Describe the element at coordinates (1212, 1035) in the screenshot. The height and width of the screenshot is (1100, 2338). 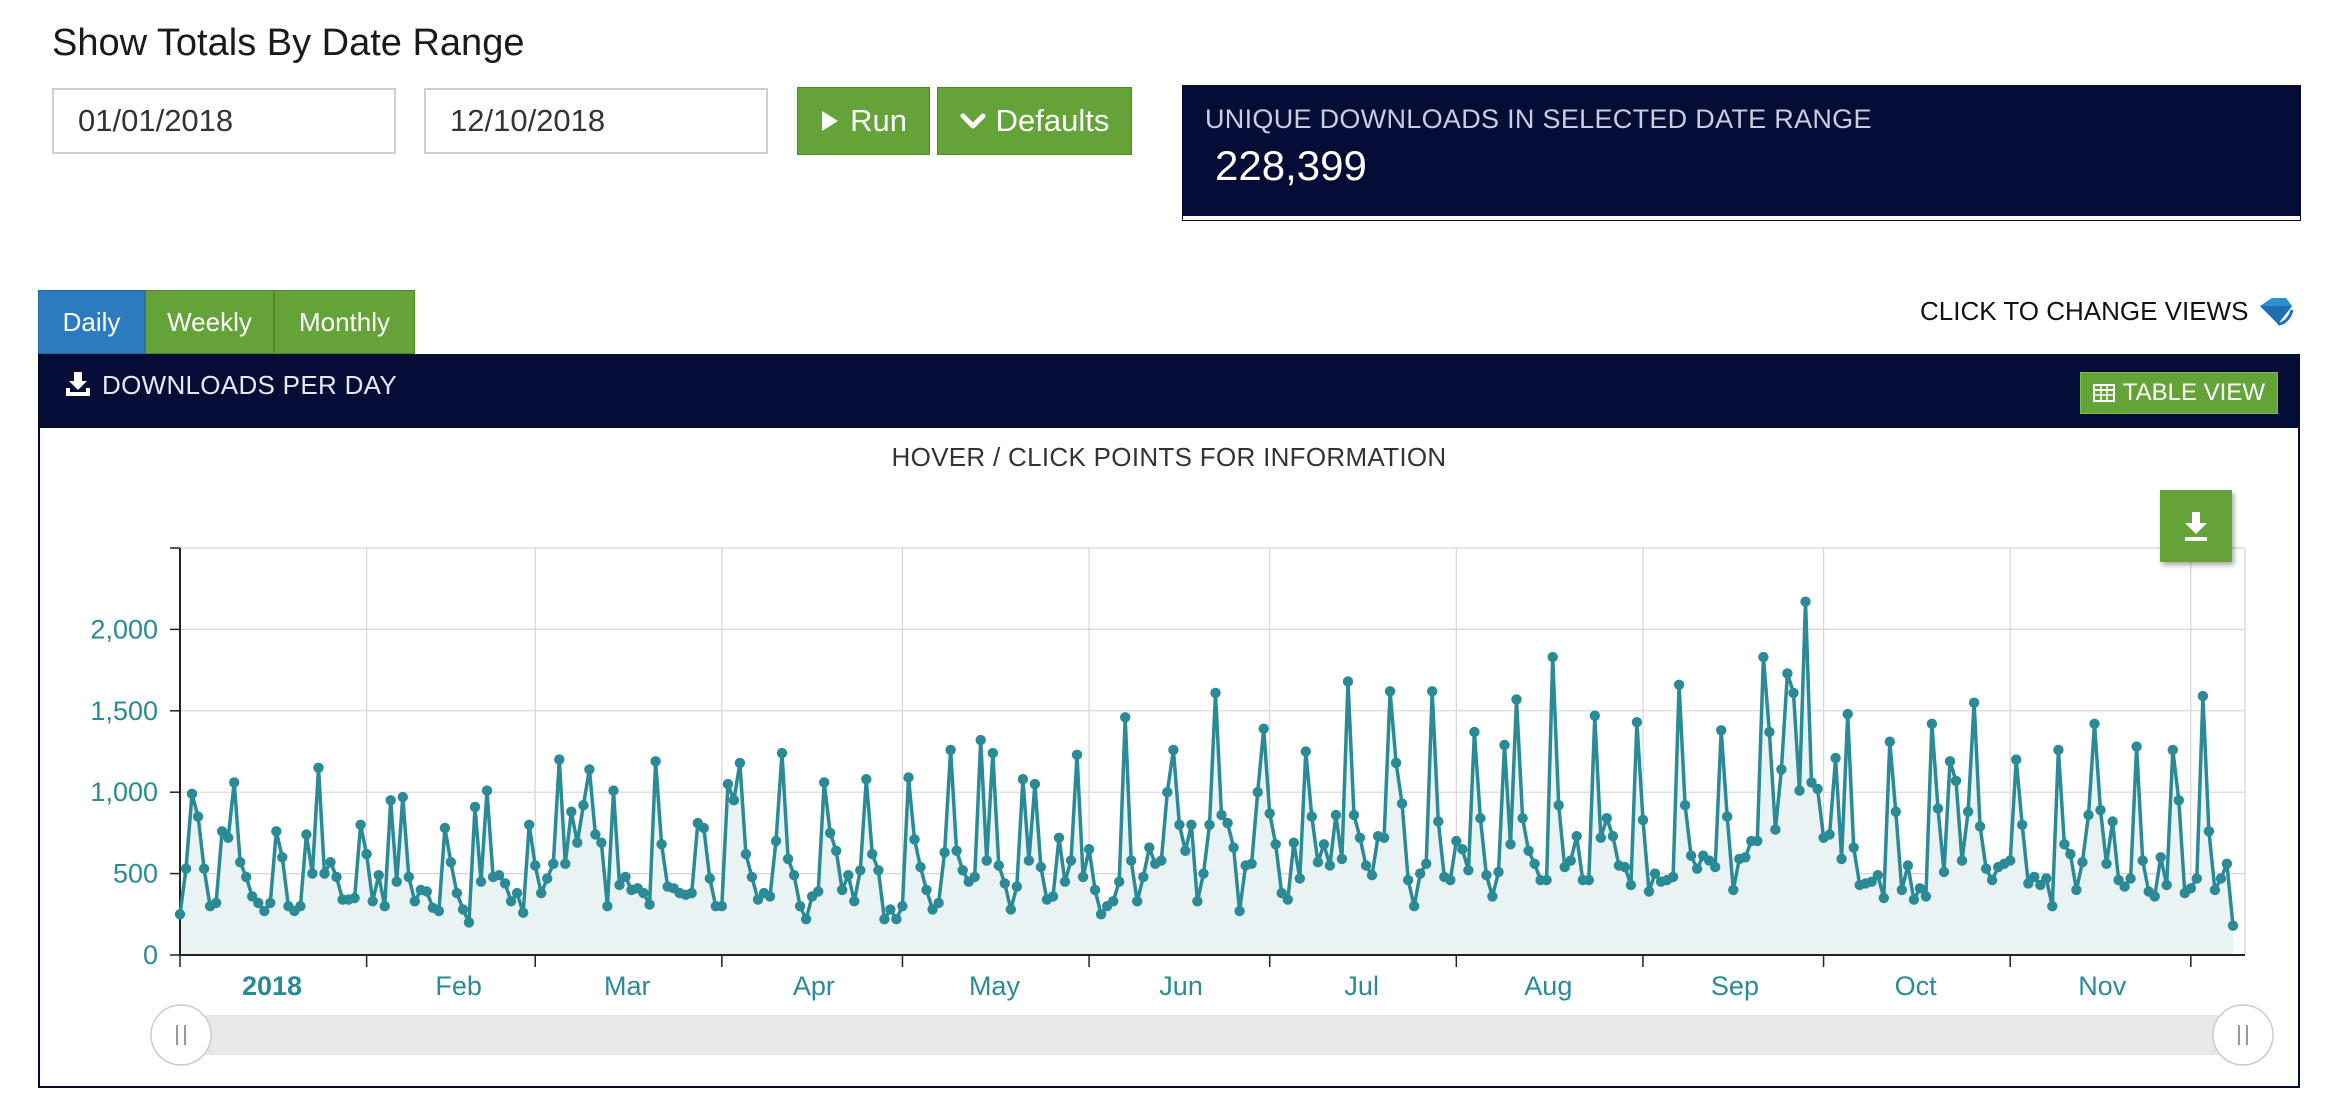
I see `range-navigator` at that location.